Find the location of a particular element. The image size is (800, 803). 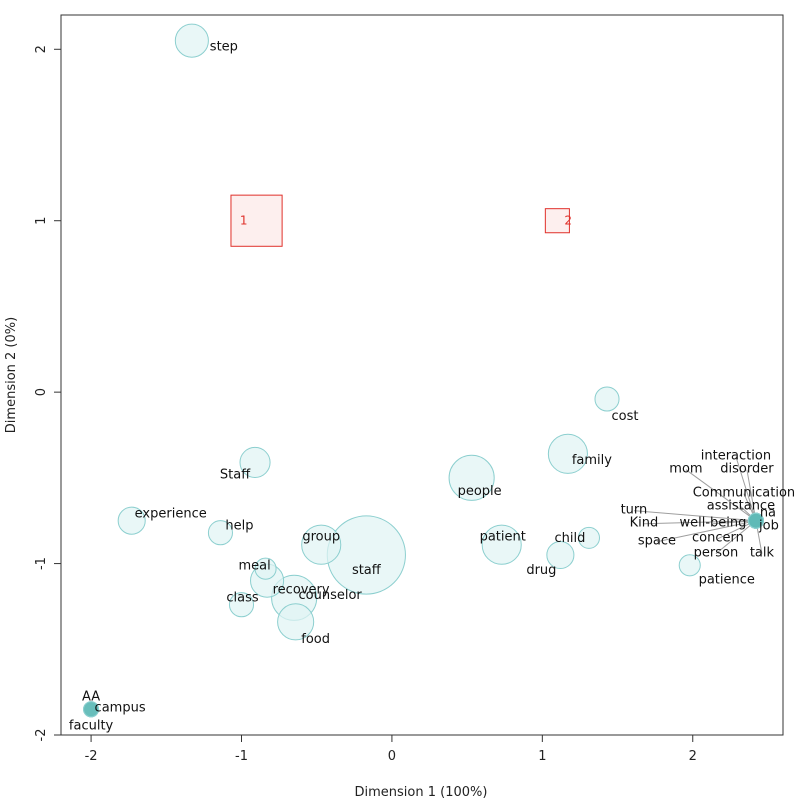

category-2-marker is located at coordinates (557, 221).